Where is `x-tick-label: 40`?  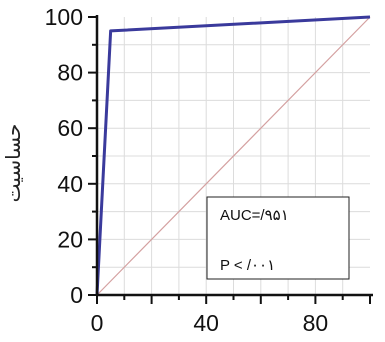 x-tick-label: 40 is located at coordinates (206, 323).